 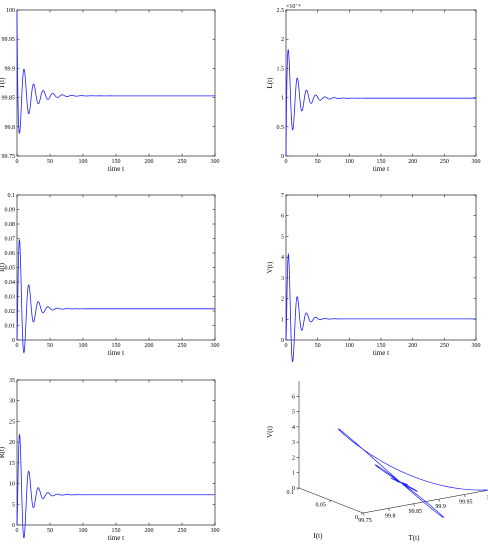 I want to click on z-tick-label: 3, so click(x=293, y=443).